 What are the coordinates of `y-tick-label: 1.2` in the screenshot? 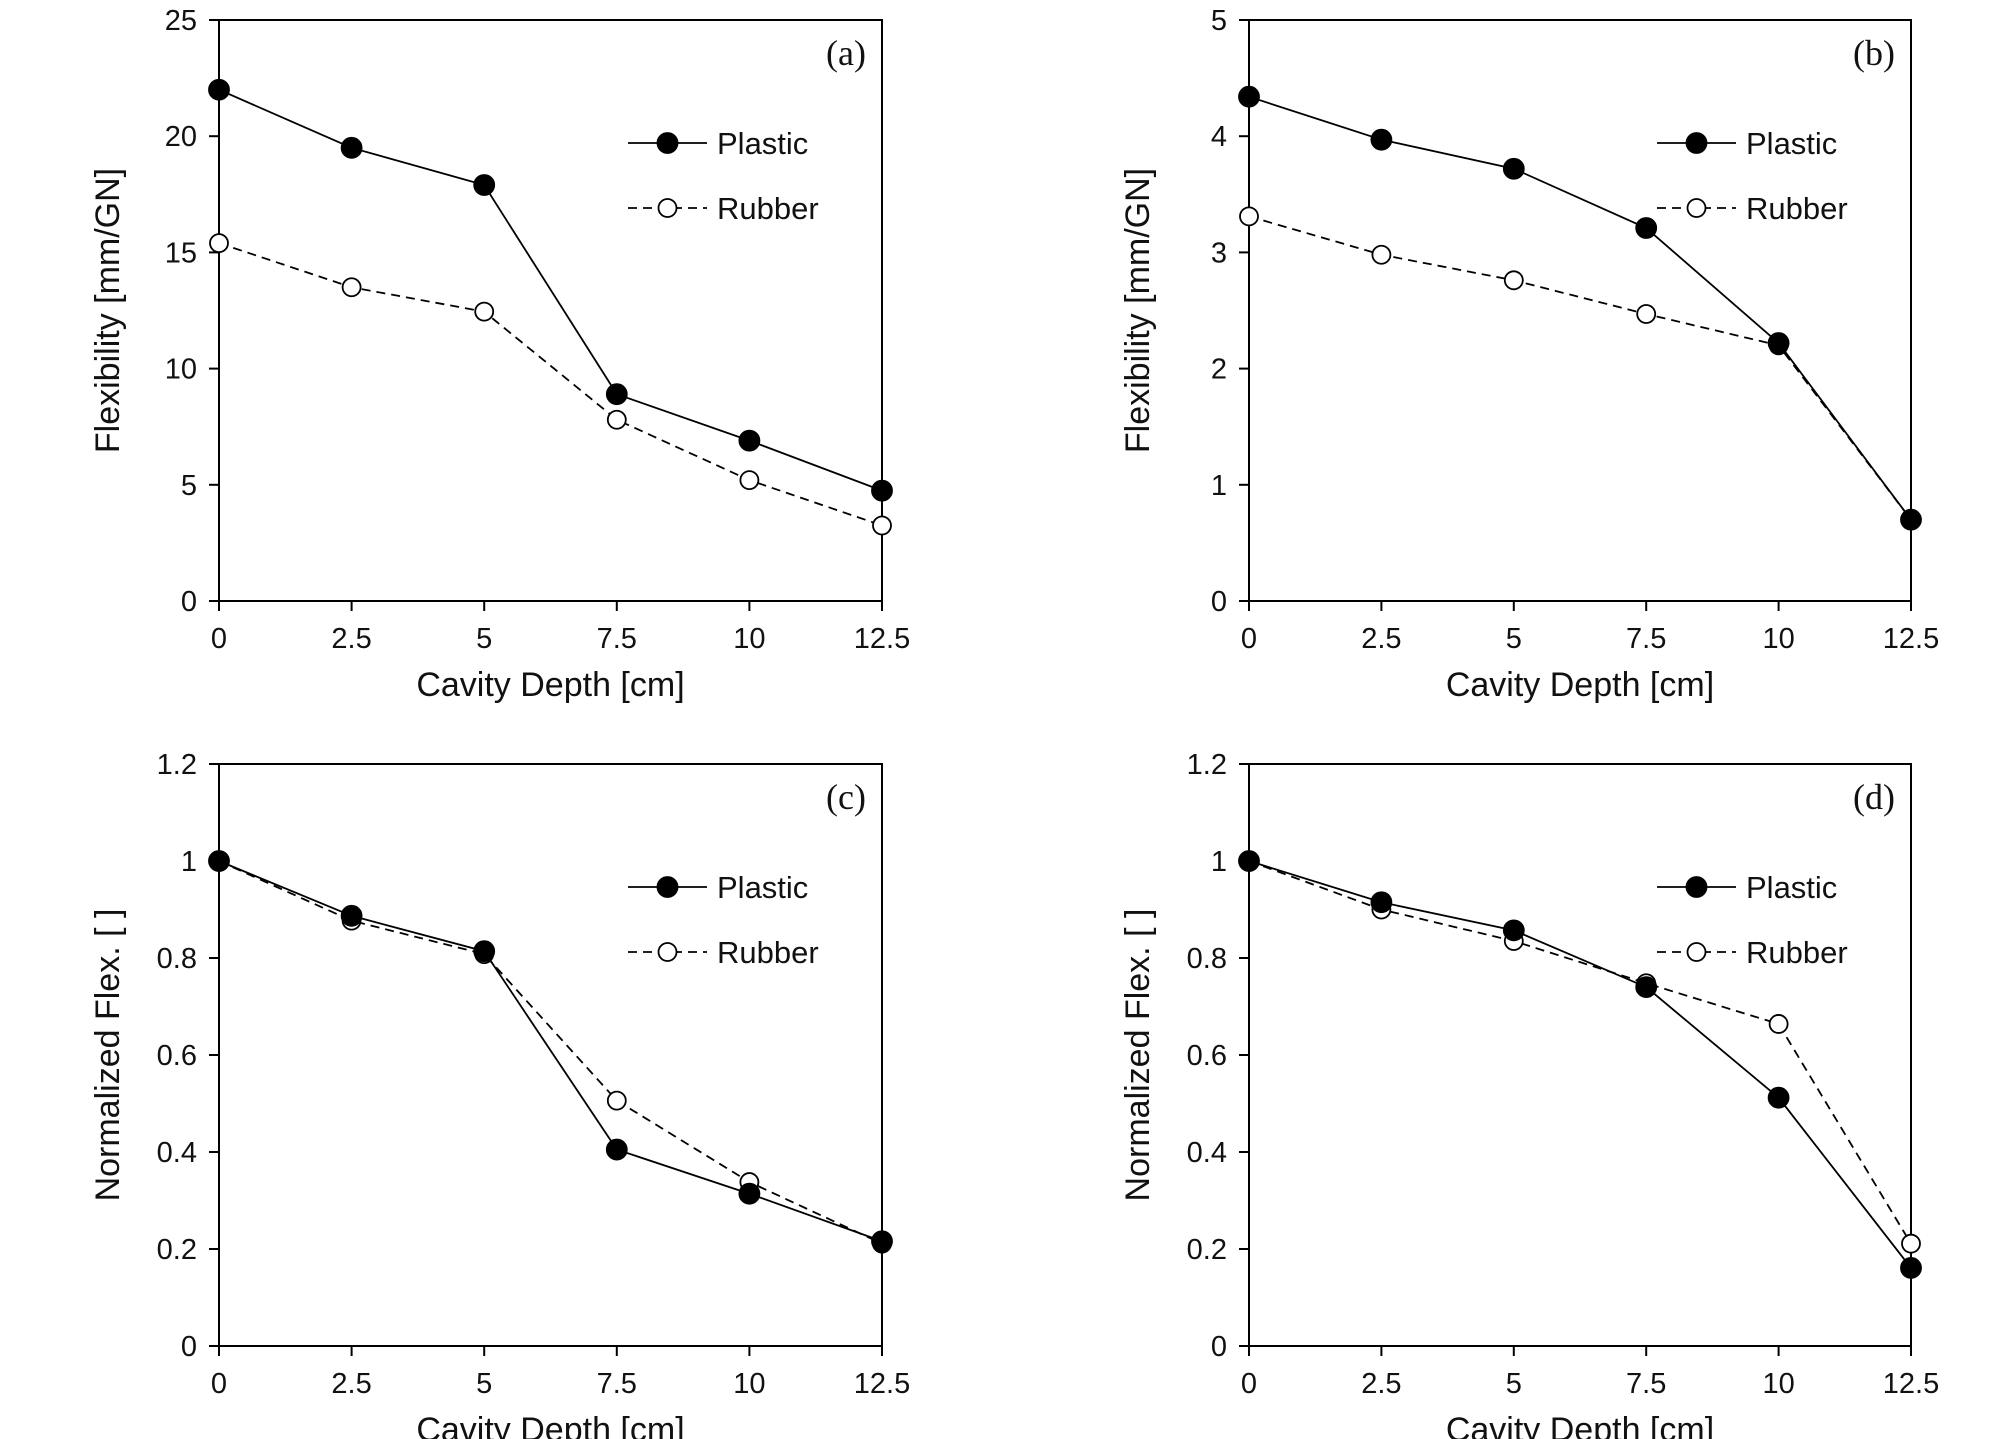 It's located at (177, 765).